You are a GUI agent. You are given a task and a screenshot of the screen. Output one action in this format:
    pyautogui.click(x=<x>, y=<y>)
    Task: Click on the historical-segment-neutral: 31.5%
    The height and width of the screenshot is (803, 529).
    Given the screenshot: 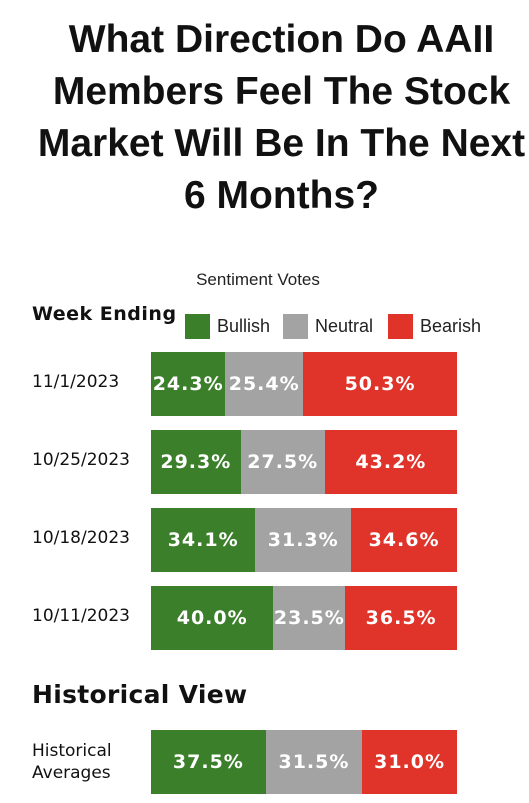 What is the action you would take?
    pyautogui.click(x=314, y=762)
    